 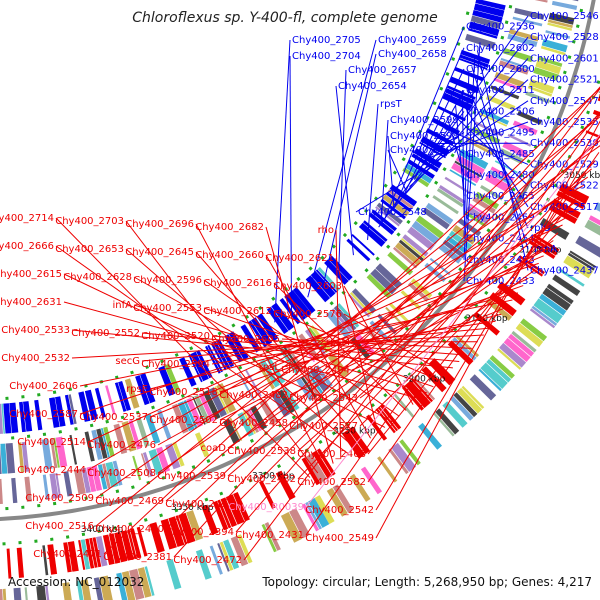 What do you see at coordinates (59, 526) in the screenshot?
I see `gene-label: Chy400_2516` at bounding box center [59, 526].